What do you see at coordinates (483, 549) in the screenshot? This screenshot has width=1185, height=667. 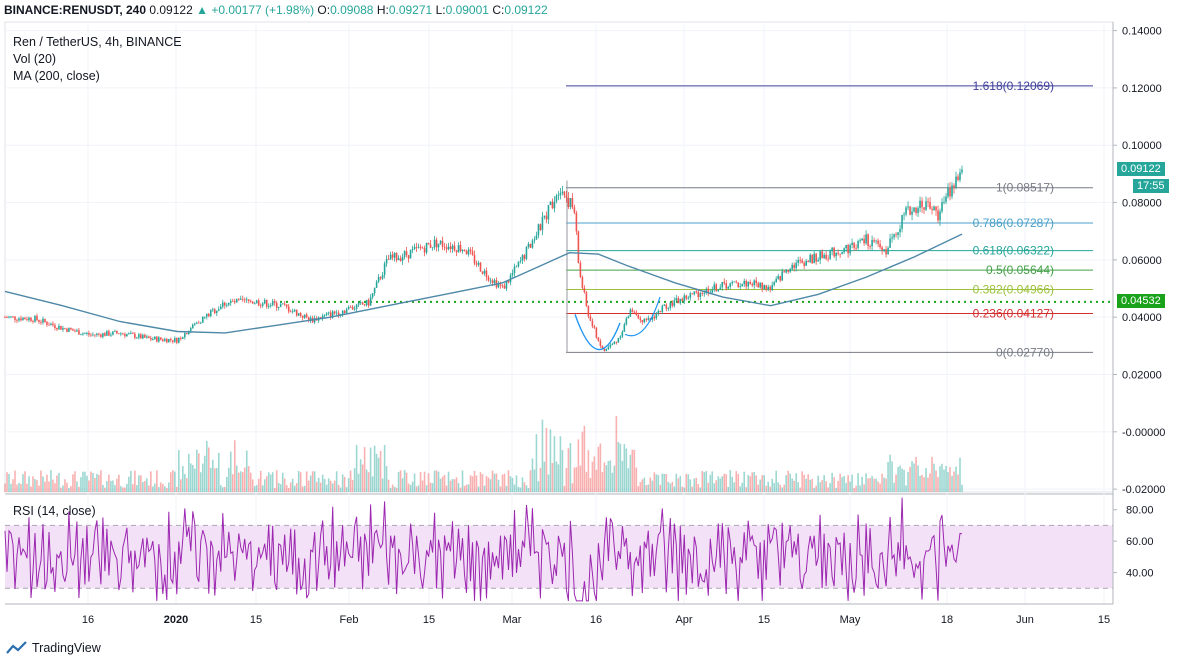 I see `rsi-line` at bounding box center [483, 549].